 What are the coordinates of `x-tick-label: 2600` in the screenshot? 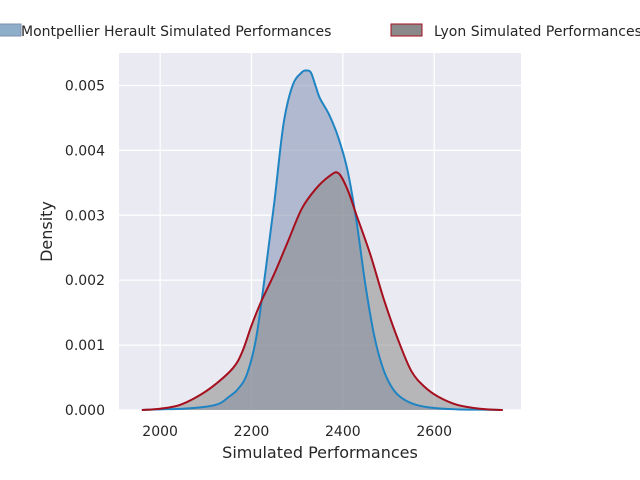 It's located at (434, 432).